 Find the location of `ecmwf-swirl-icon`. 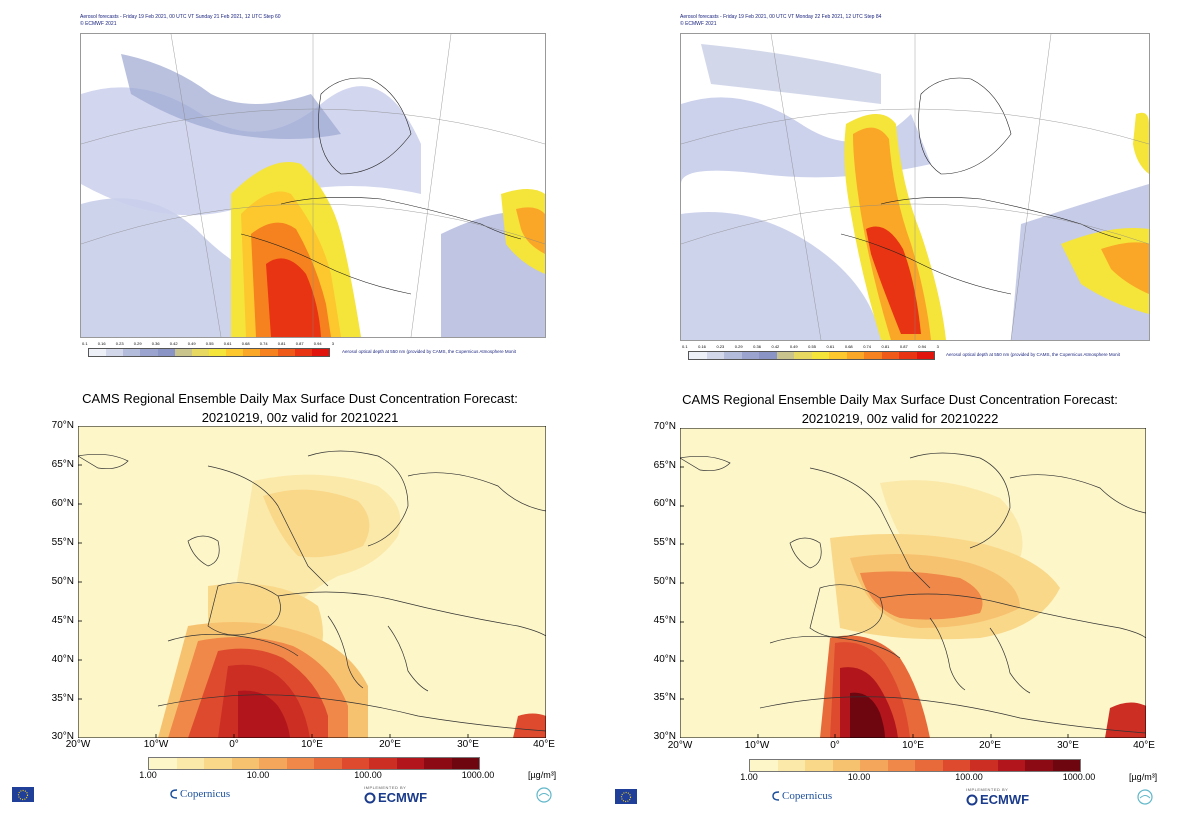

ecmwf-swirl-icon is located at coordinates (370, 797).